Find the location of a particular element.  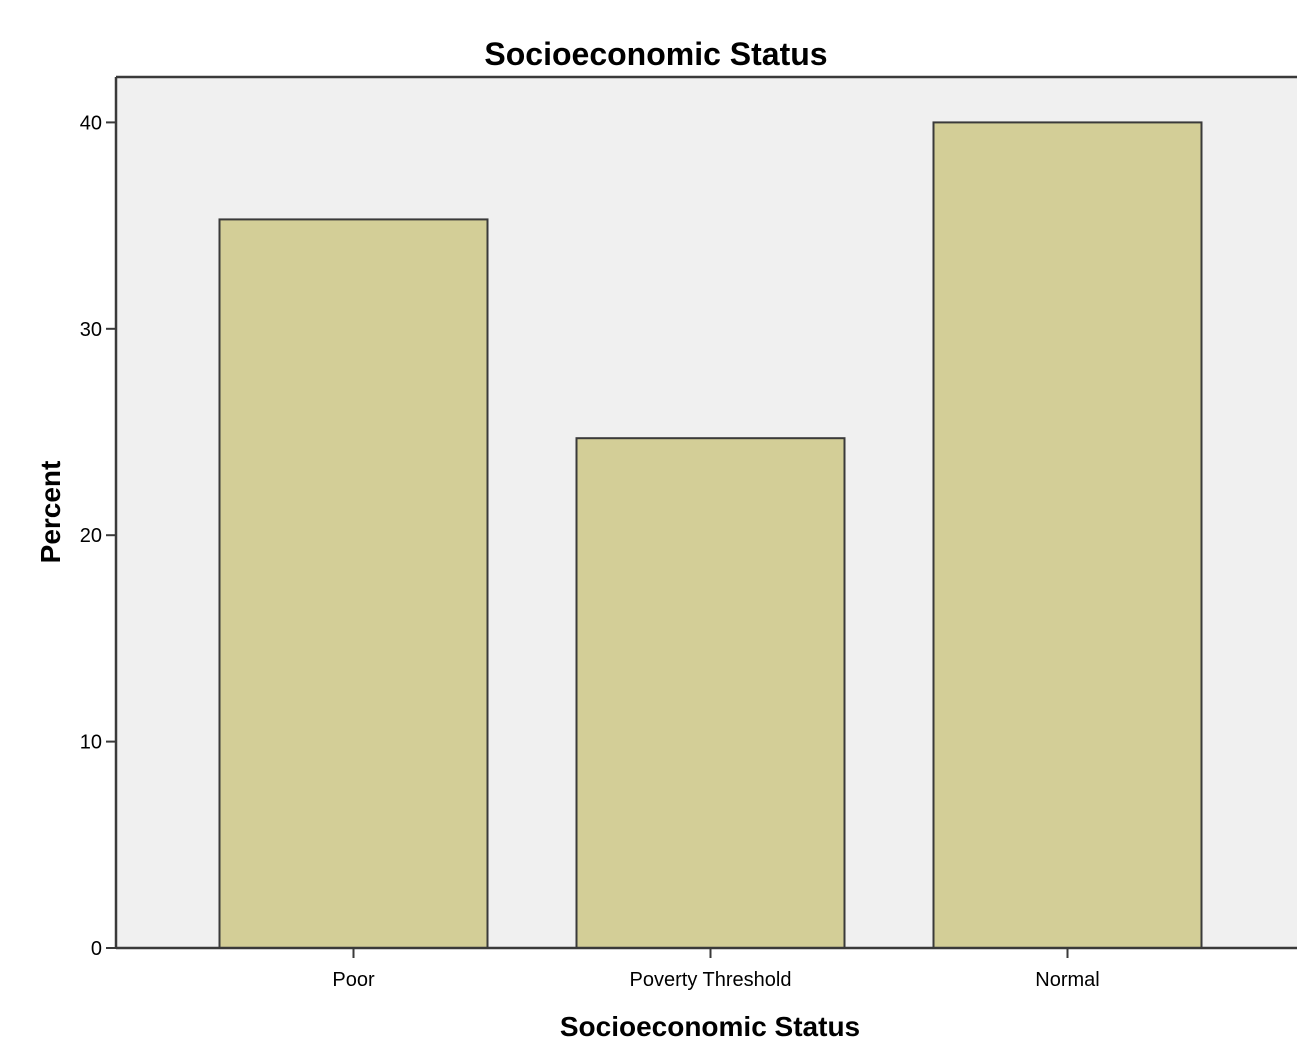

bar-poverty-threshold is located at coordinates (710, 693).